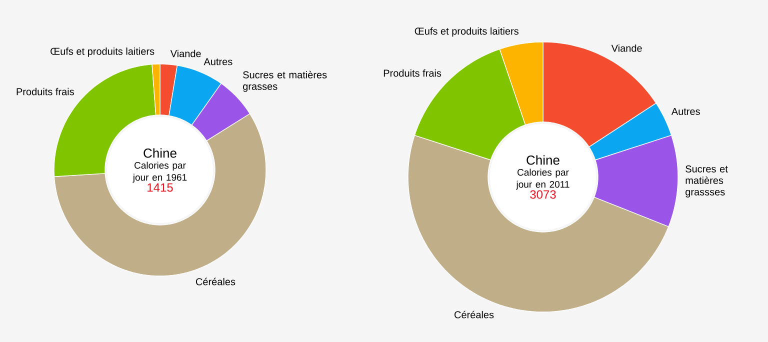 The width and height of the screenshot is (768, 342). I want to click on slice-label: Sucres et matières grasses, so click(285, 81).